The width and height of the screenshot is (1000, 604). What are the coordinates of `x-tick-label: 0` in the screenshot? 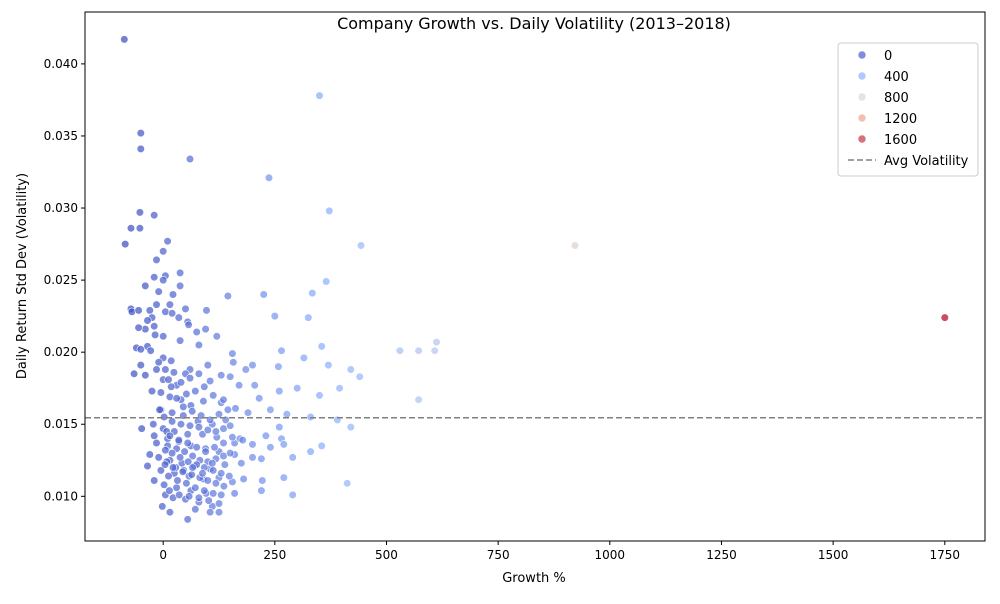 It's located at (163, 555).